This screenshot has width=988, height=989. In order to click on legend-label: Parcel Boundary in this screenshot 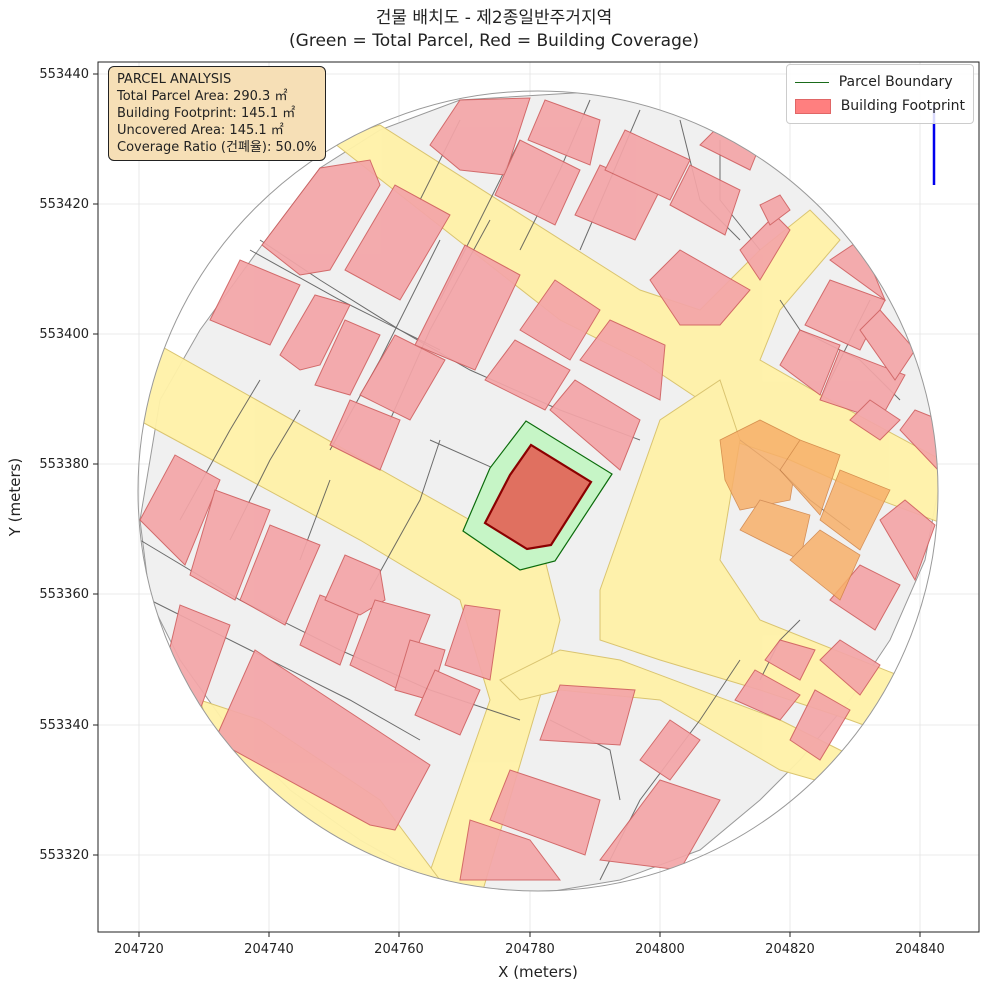, I will do `click(895, 82)`.